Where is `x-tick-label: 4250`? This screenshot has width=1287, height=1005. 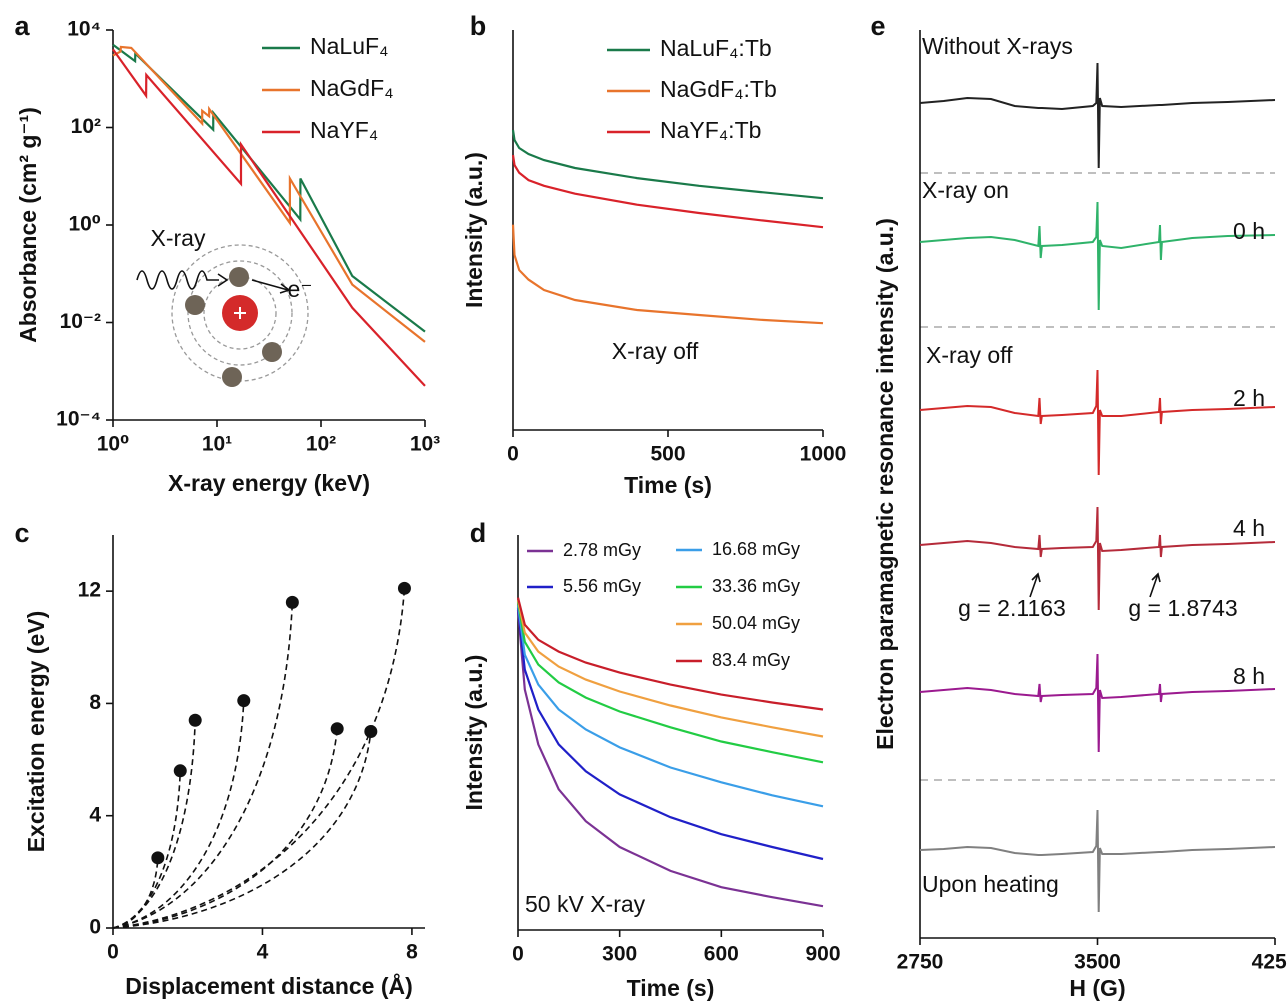
x-tick-label: 4250 is located at coordinates (1269, 962).